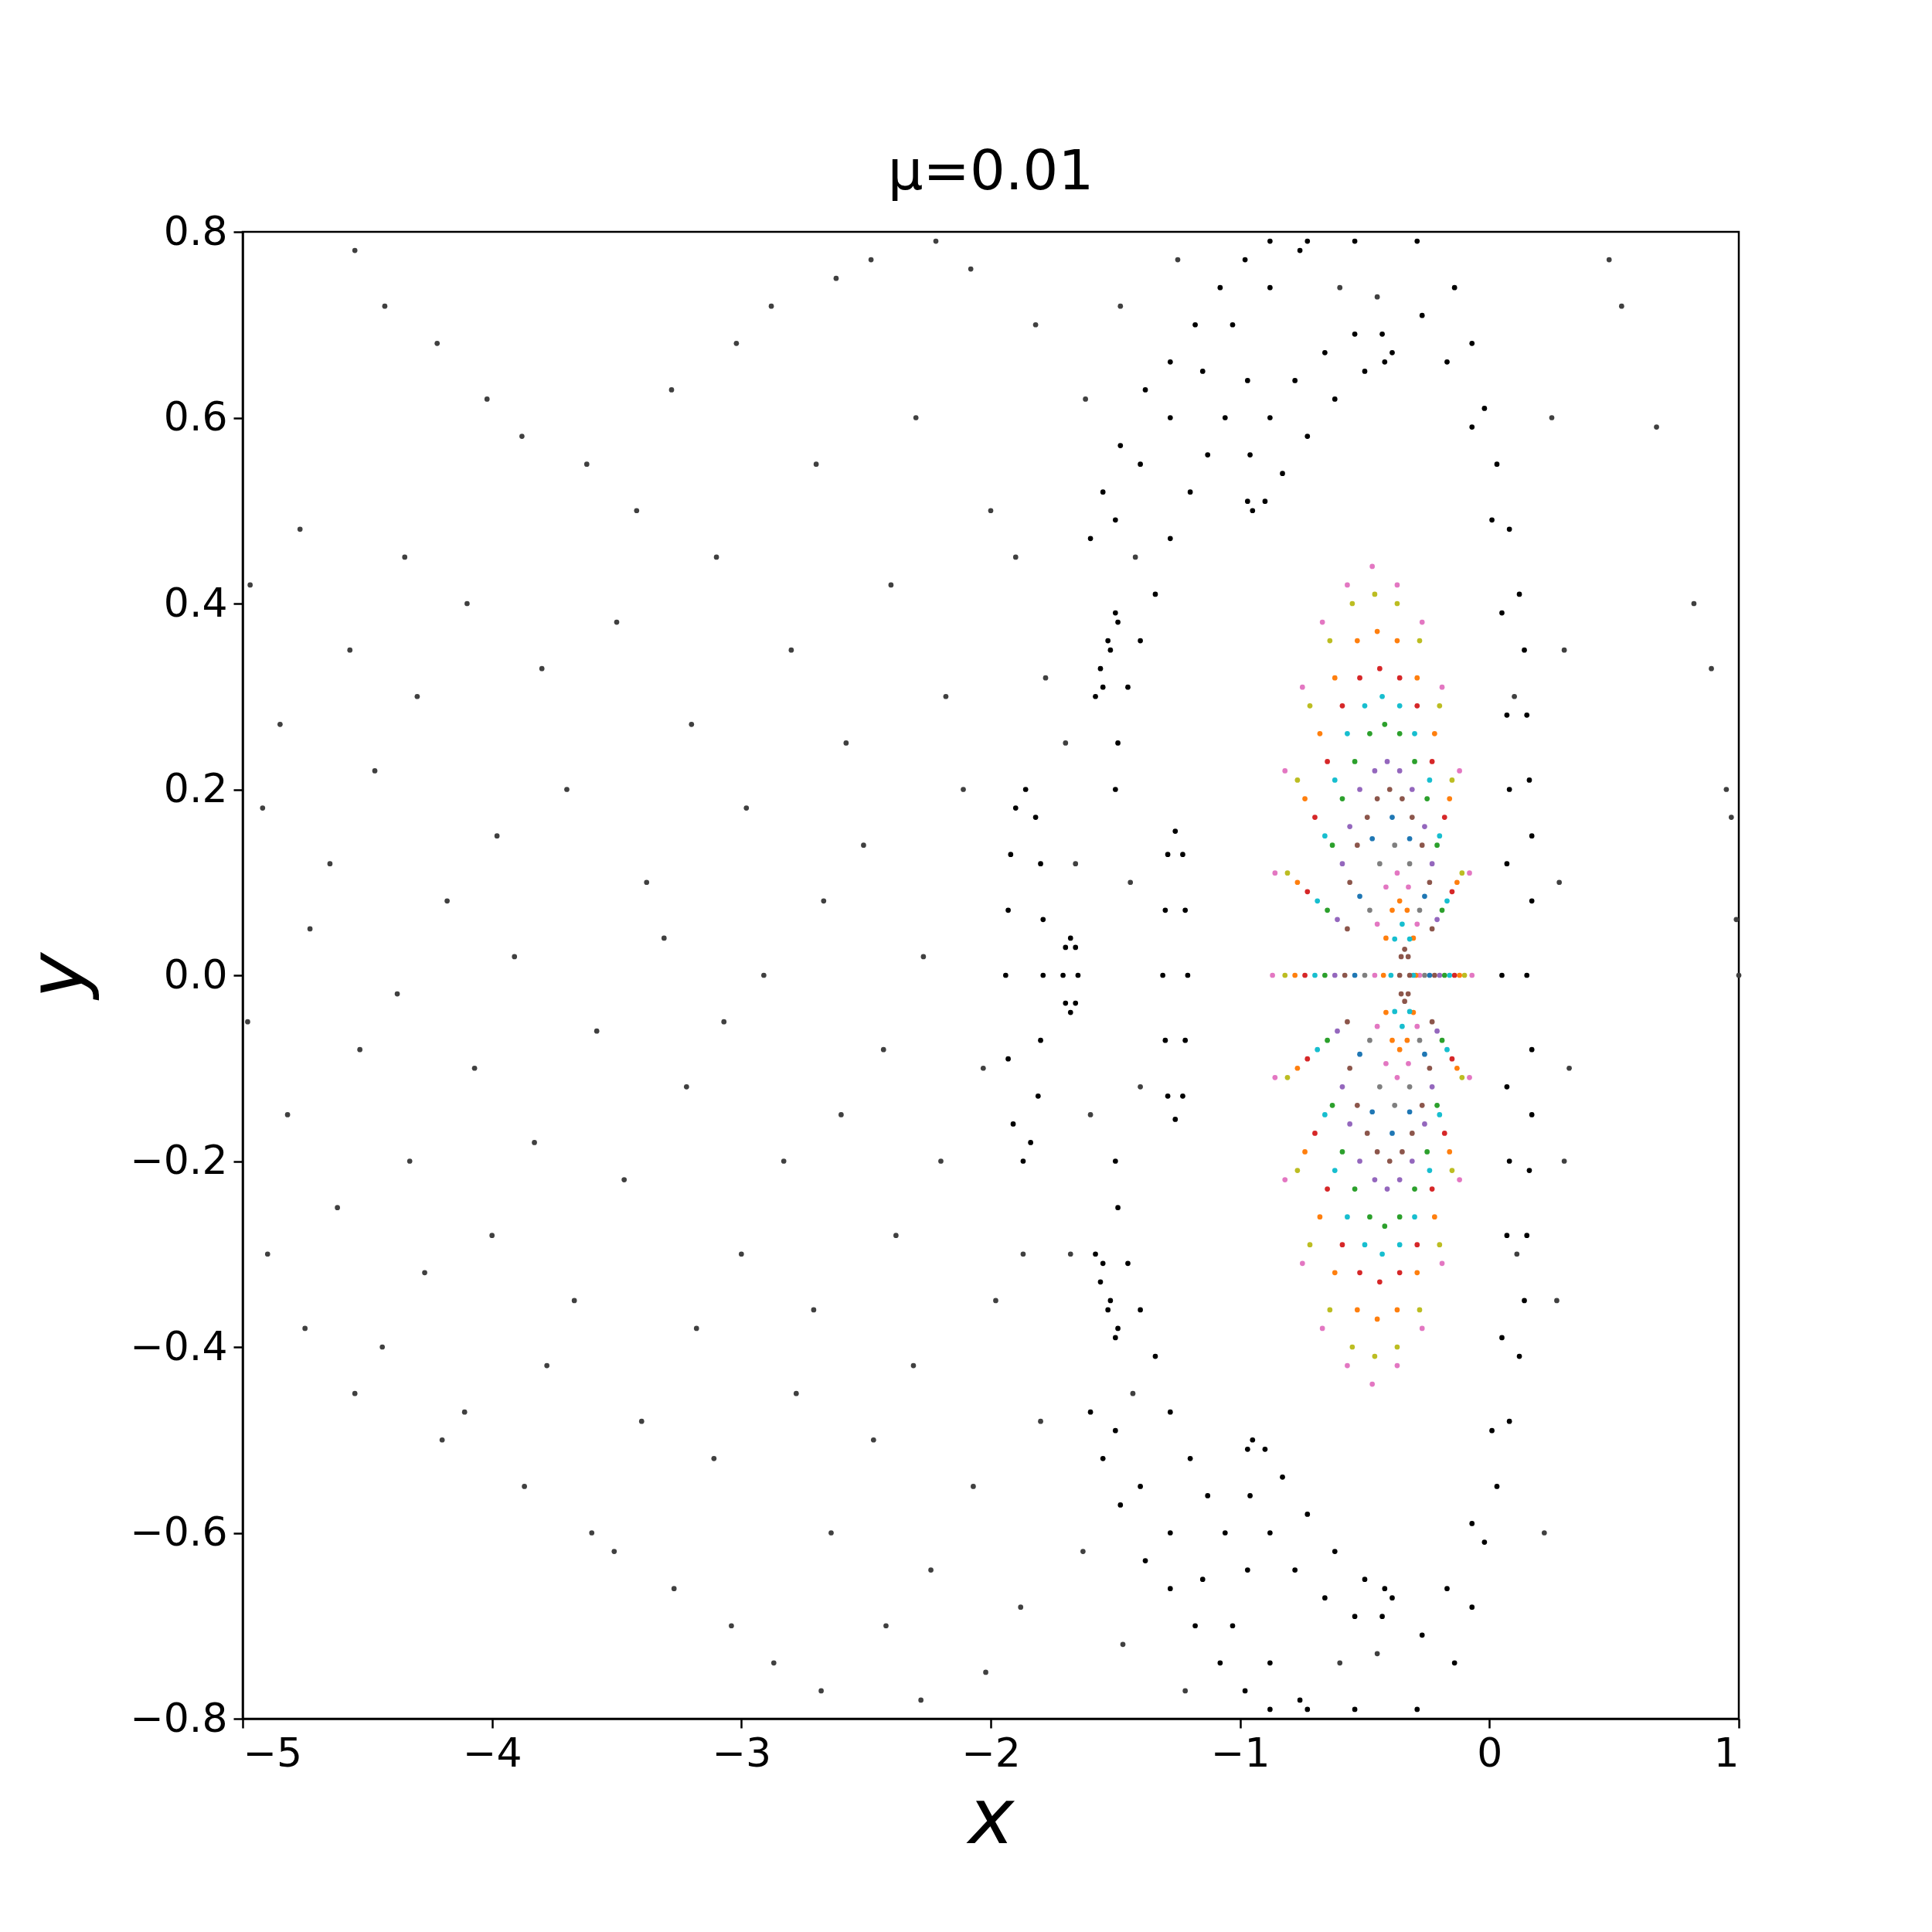  What do you see at coordinates (179, 1532) in the screenshot?
I see `y-tick-label: −0.6` at bounding box center [179, 1532].